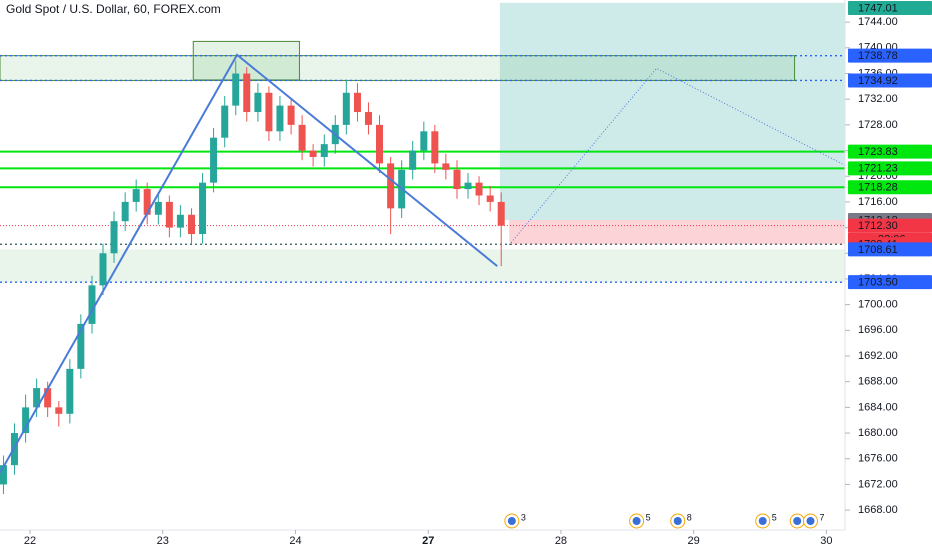 Image resolution: width=932 pixels, height=550 pixels. Describe the element at coordinates (163, 541) in the screenshot. I see `x-tick-label: 23` at that location.